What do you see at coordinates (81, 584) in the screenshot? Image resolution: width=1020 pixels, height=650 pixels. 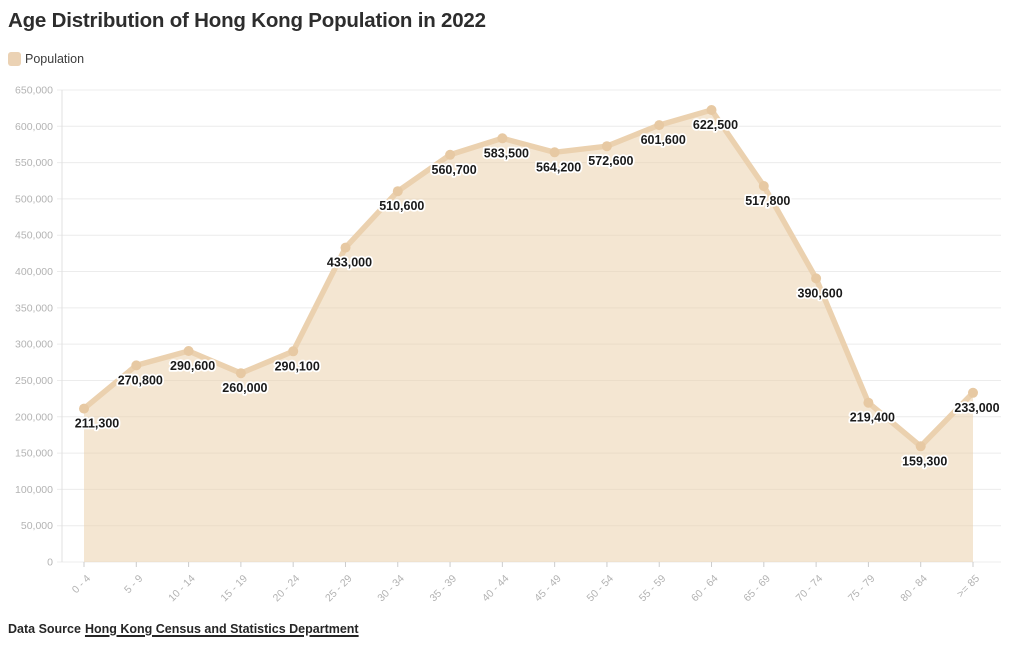 I see `x-axis-tick-label: 0 - 4` at bounding box center [81, 584].